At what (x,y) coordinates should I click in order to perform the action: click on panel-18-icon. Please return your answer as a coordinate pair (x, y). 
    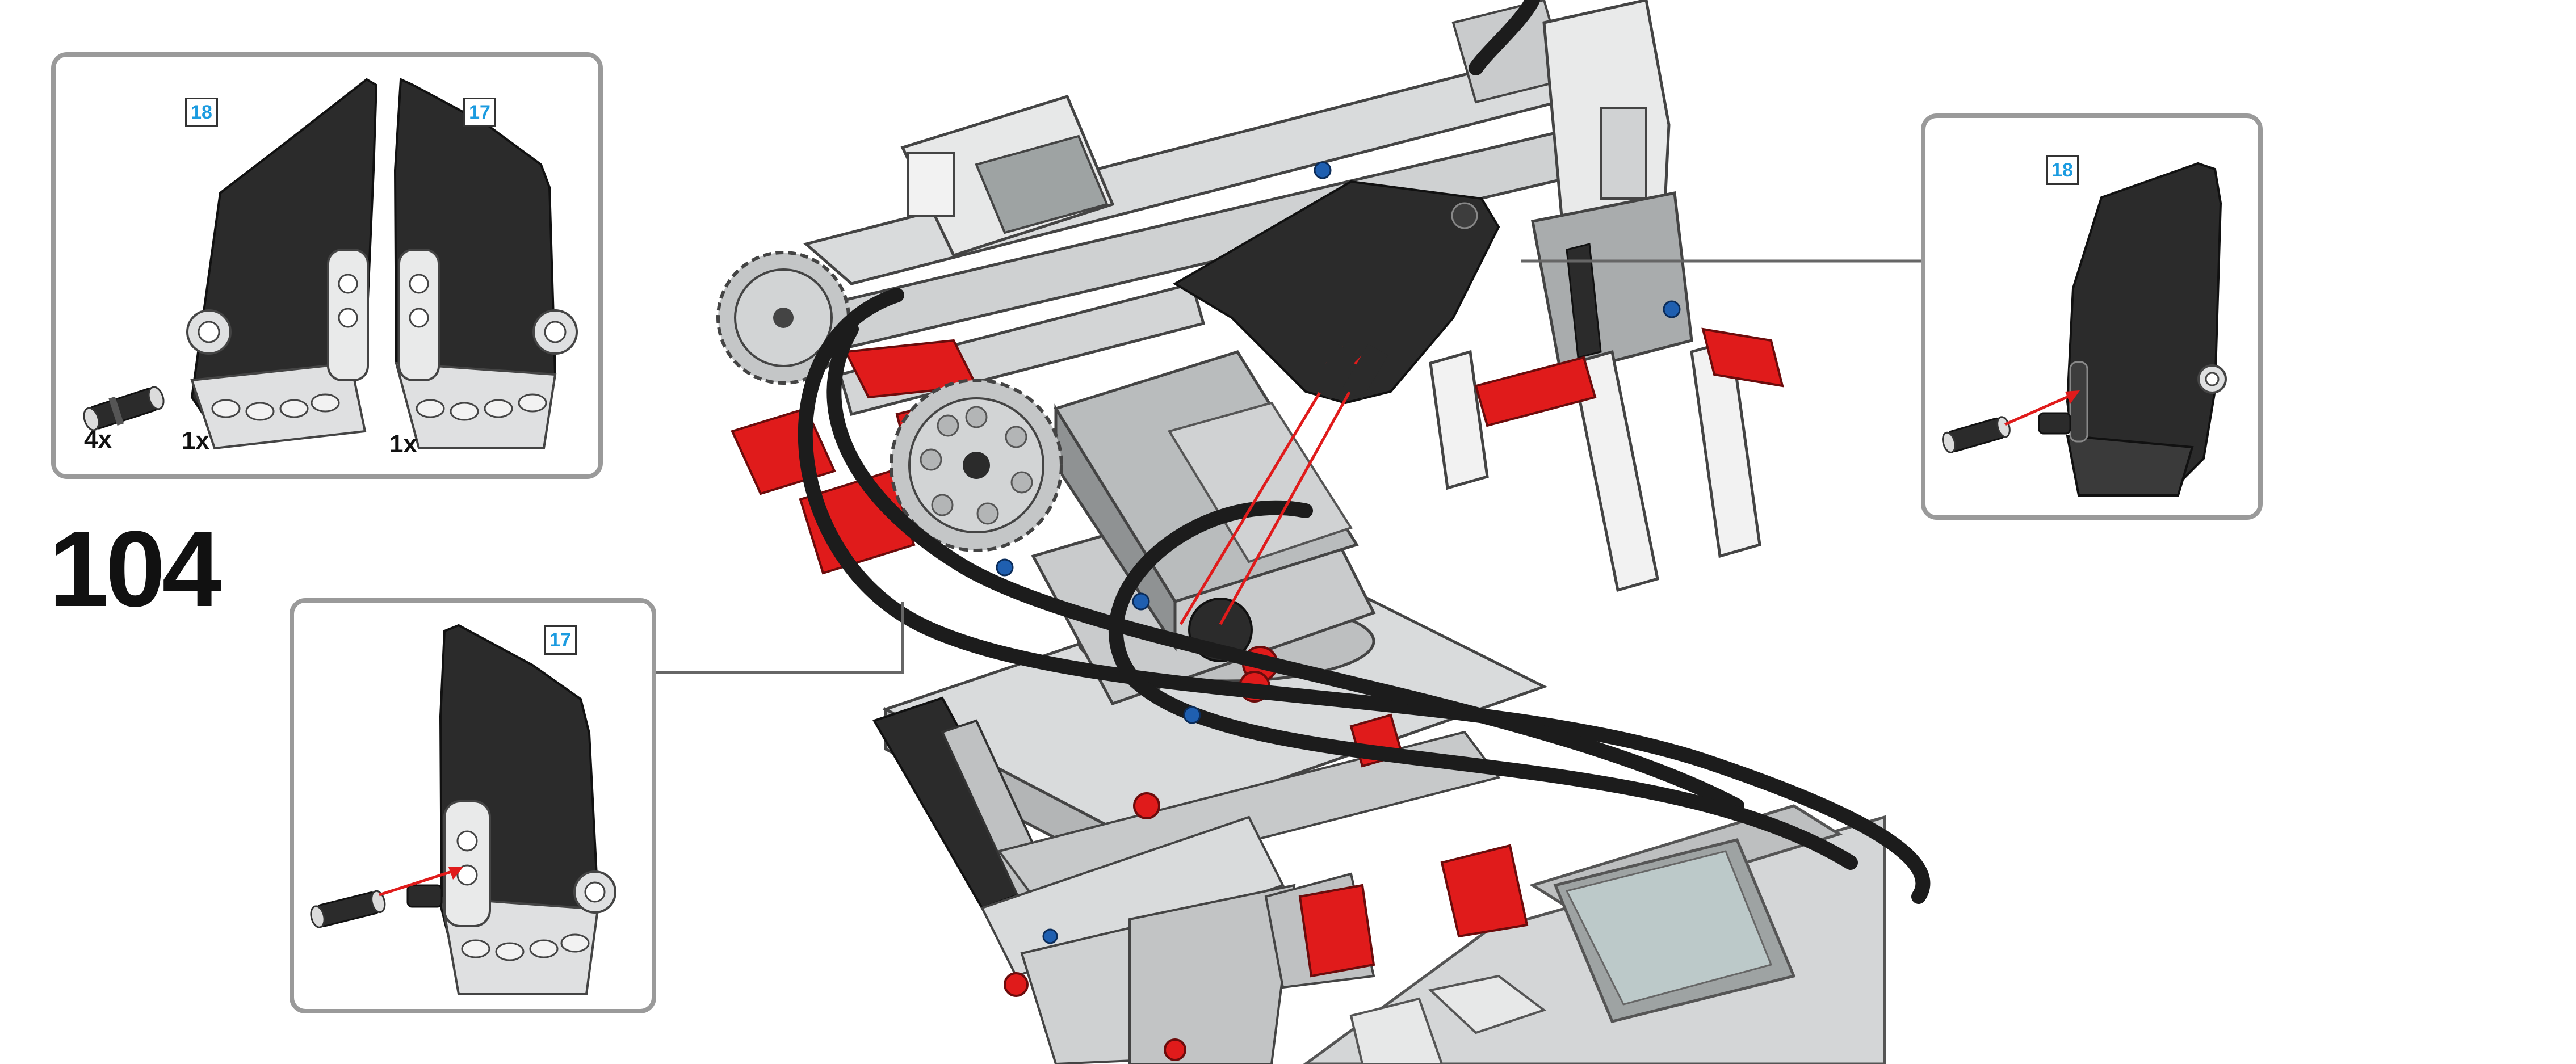
    Looking at the image, I should click on (282, 264).